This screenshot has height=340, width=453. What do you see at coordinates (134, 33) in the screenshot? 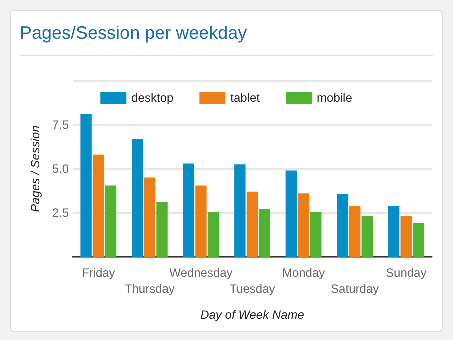
I see `chart-title: Pages/Session per weekday` at bounding box center [134, 33].